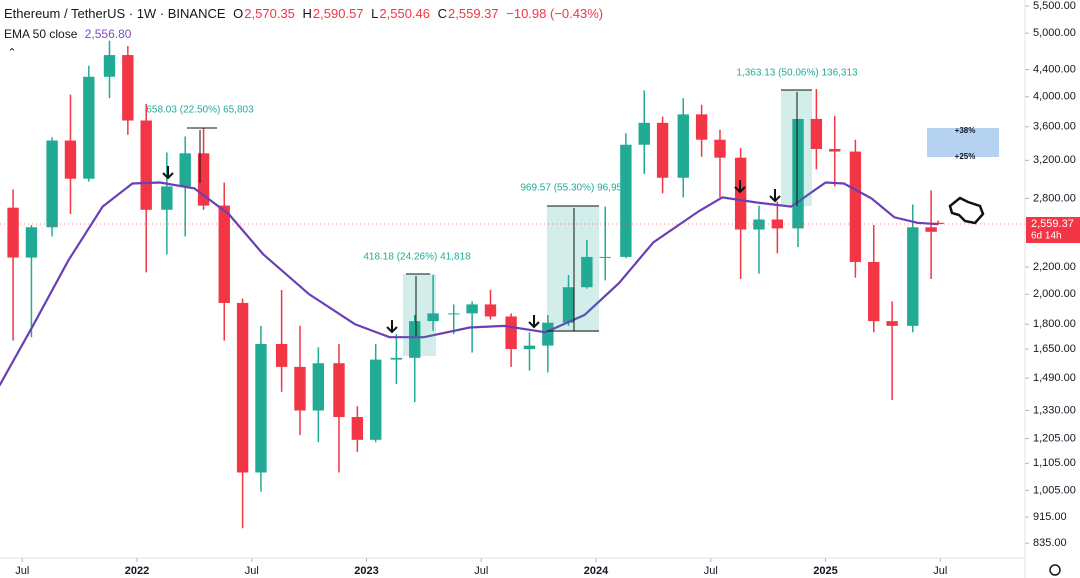  What do you see at coordinates (419, 315) in the screenshot?
I see `measure-box` at bounding box center [419, 315].